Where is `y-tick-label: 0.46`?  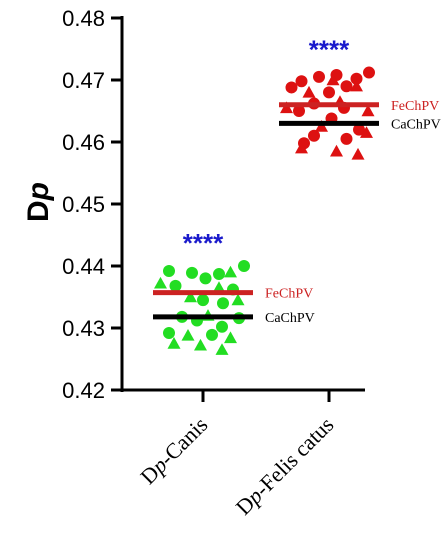
y-tick-label: 0.46 is located at coordinates (83, 142).